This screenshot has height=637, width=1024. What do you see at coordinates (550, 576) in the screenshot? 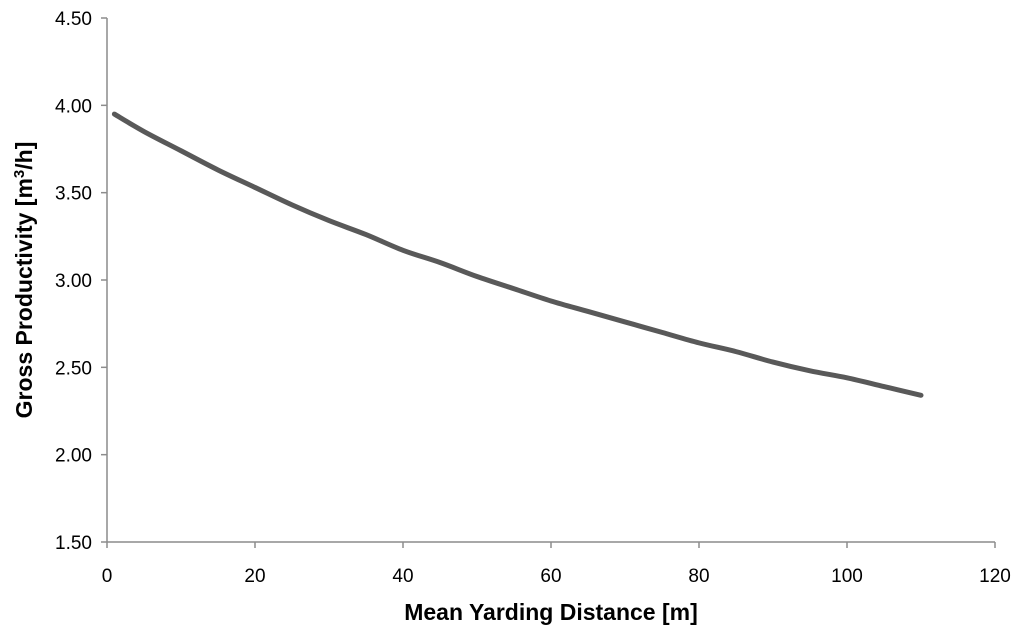
I see `x-tick-label: 60` at bounding box center [550, 576].